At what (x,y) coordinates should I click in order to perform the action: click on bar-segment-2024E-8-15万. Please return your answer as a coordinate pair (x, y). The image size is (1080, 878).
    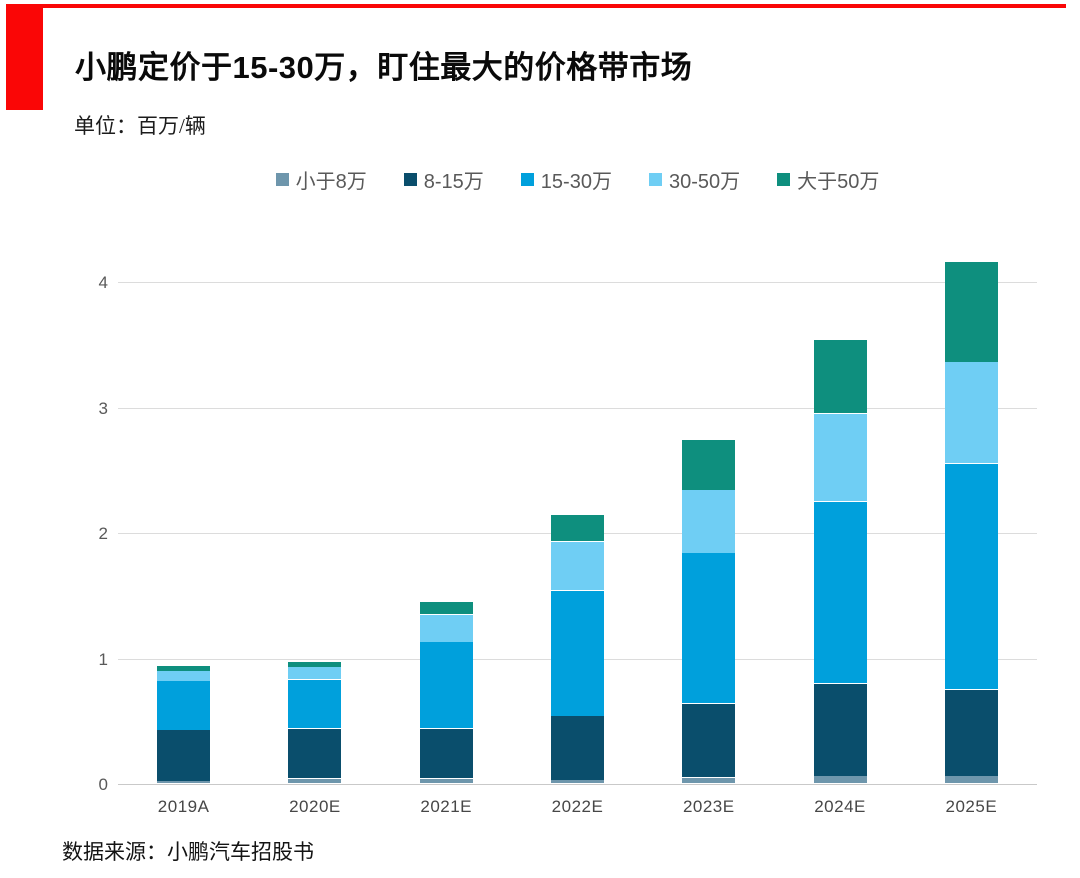
    Looking at the image, I should click on (840, 729).